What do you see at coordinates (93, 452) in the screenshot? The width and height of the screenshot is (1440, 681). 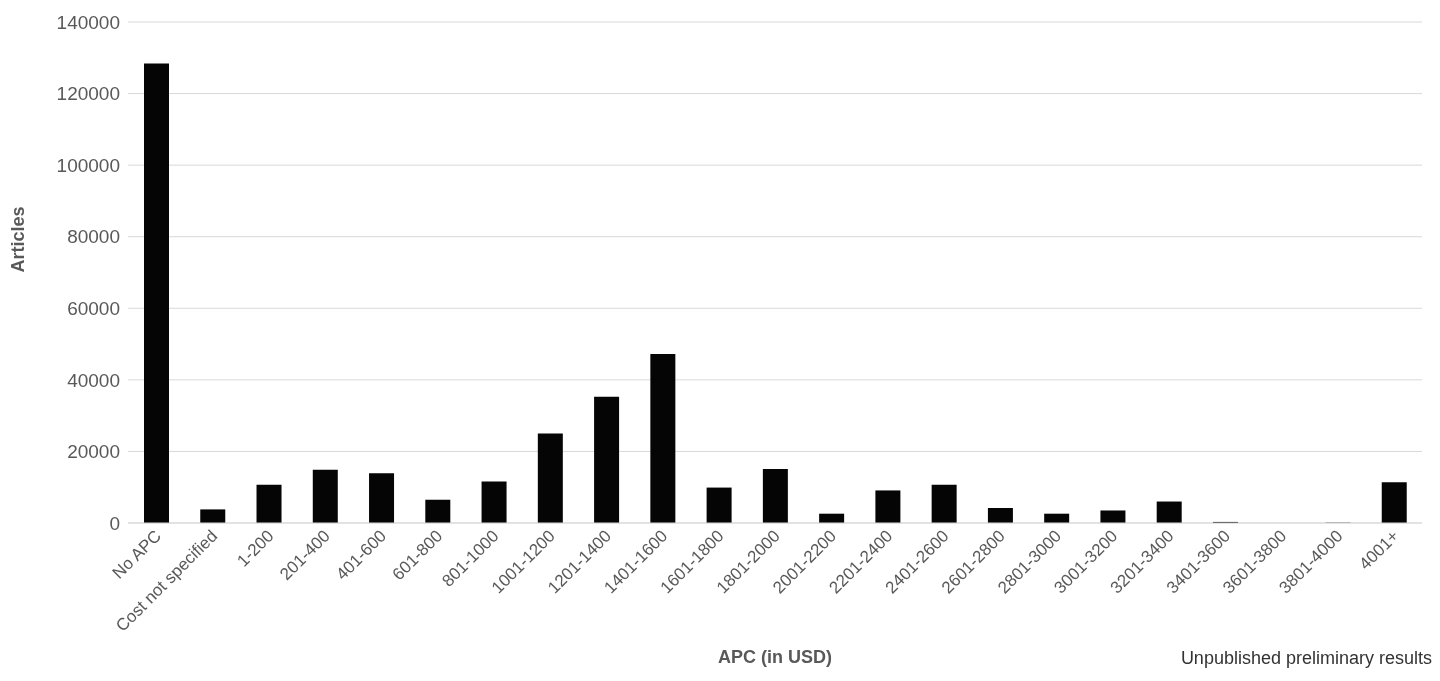 I see `y-tick-label: 20000` at bounding box center [93, 452].